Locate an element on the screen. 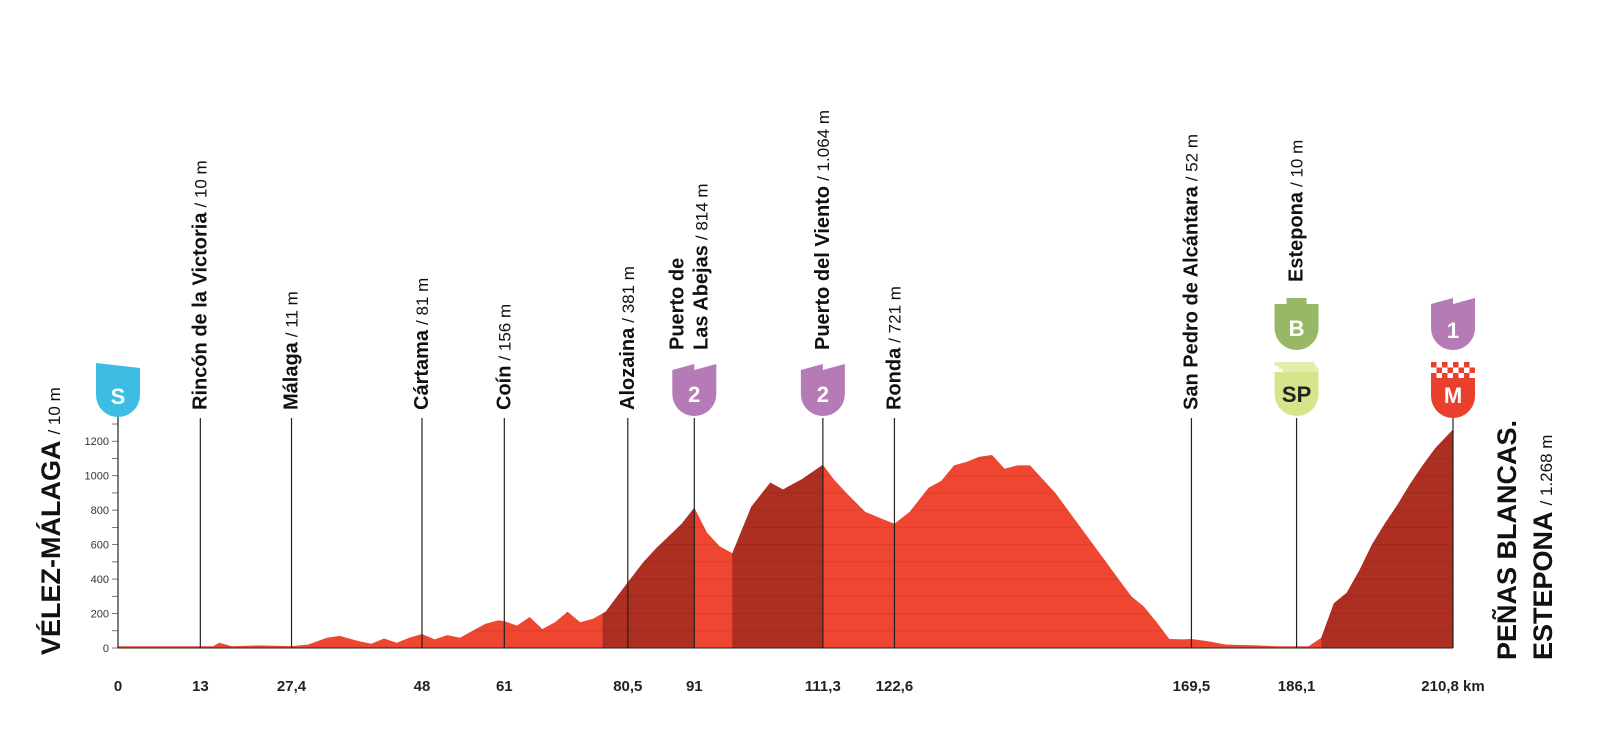  waypoint-4: 61 Coín / 156 m is located at coordinates (504, 499).